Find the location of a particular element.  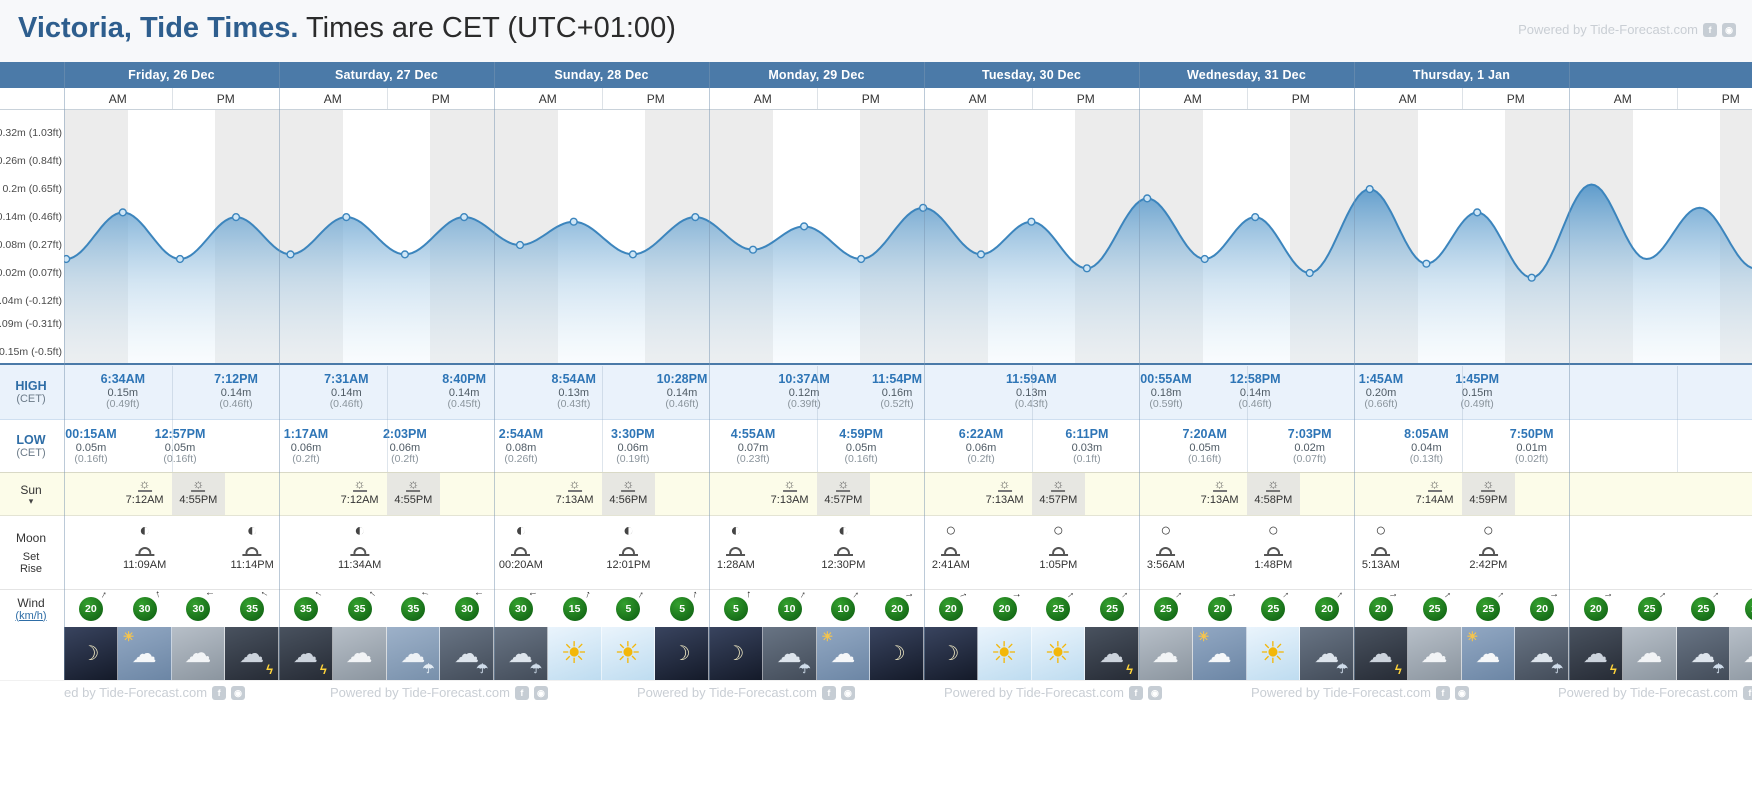

tide-height-m: 0.02m is located at coordinates (1309, 448).